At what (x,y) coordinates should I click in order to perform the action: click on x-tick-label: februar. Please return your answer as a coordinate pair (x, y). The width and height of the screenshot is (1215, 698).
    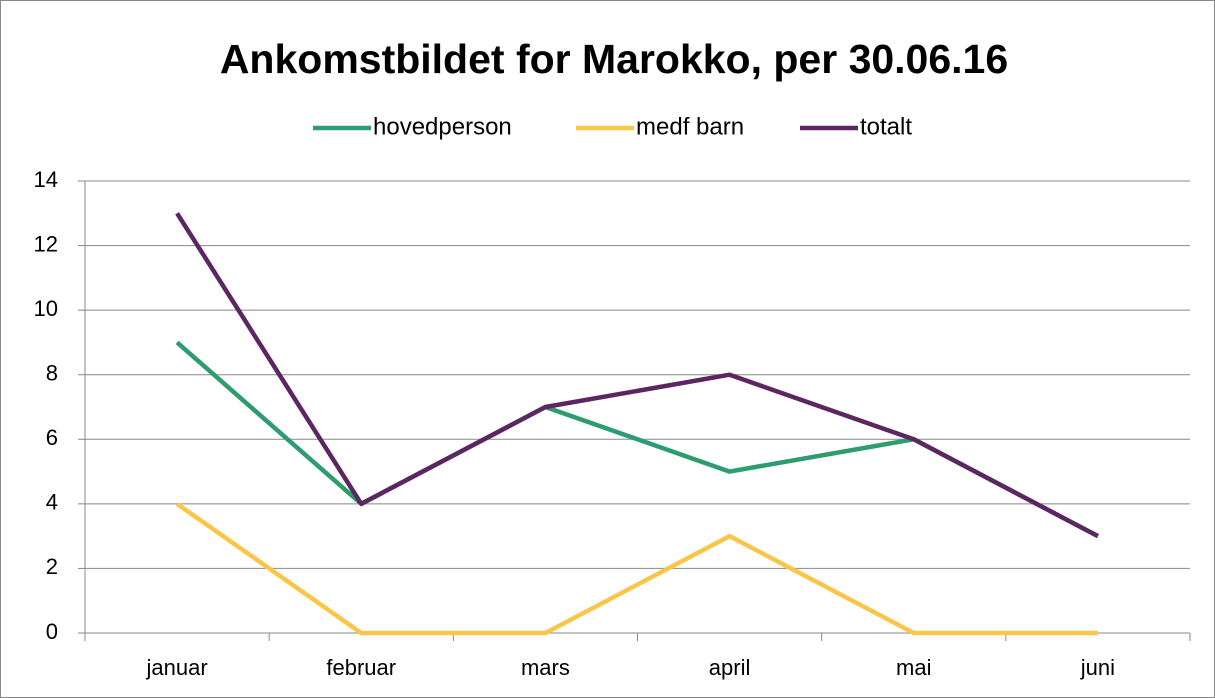
    Looking at the image, I should click on (361, 667).